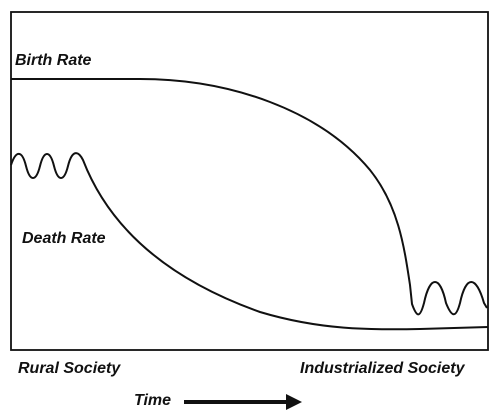  I want to click on death-rate-label: Death Rate, so click(64, 238).